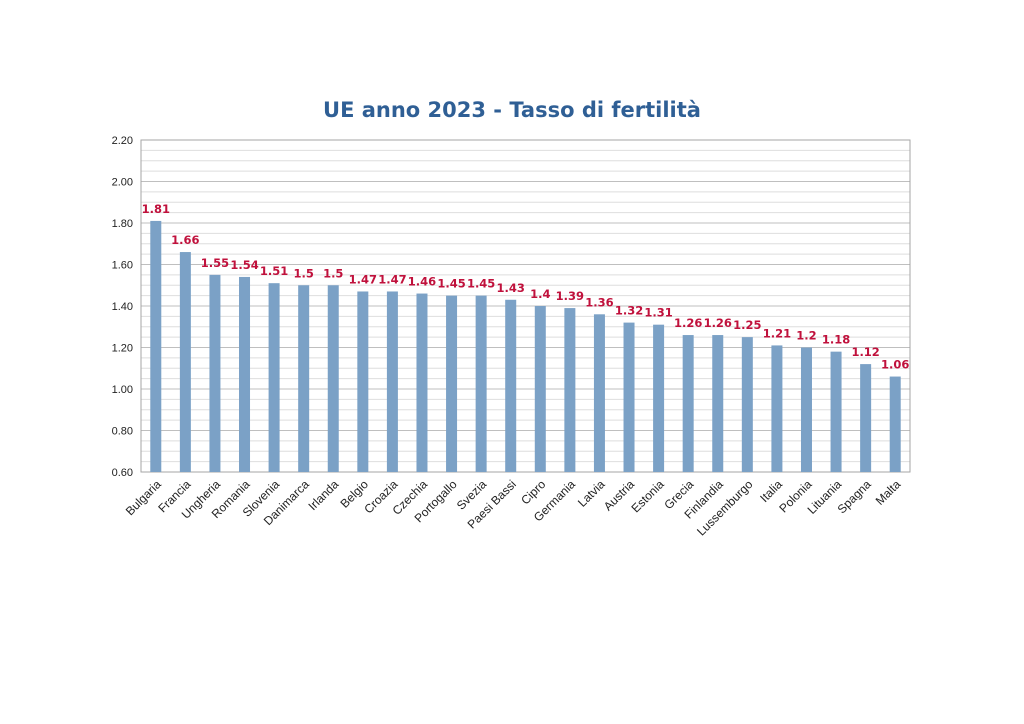 The height and width of the screenshot is (724, 1024). I want to click on data-label: 1.39, so click(570, 296).